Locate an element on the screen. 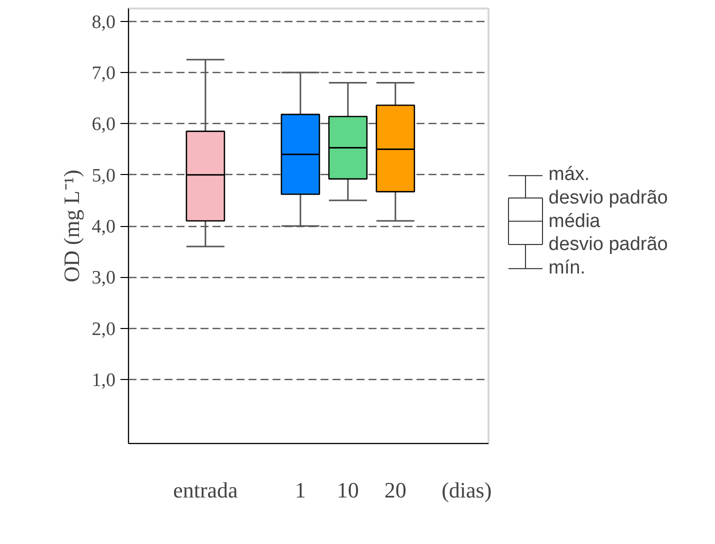 The image size is (715, 544). x-tick-label: 20 is located at coordinates (395, 490).